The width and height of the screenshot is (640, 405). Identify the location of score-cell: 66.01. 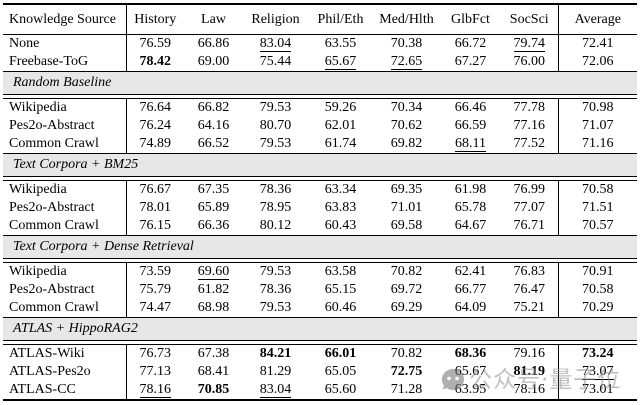
(340, 354).